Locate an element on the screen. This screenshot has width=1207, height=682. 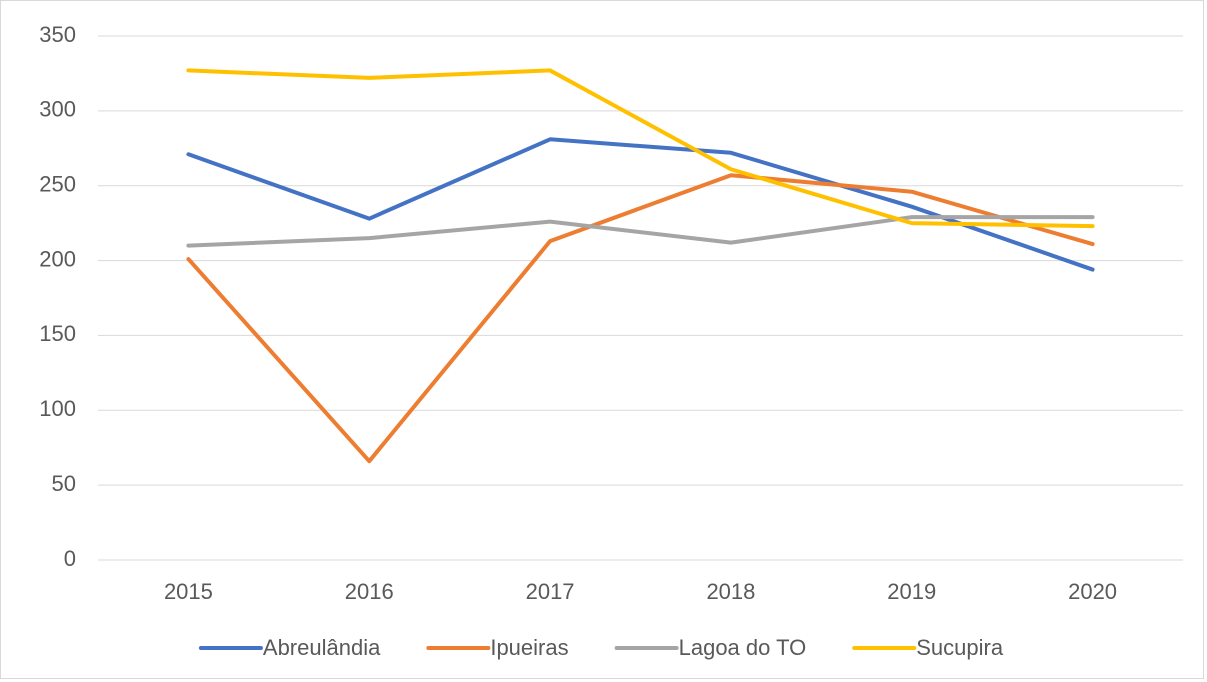
y-tick-label: 0 is located at coordinates (70, 558).